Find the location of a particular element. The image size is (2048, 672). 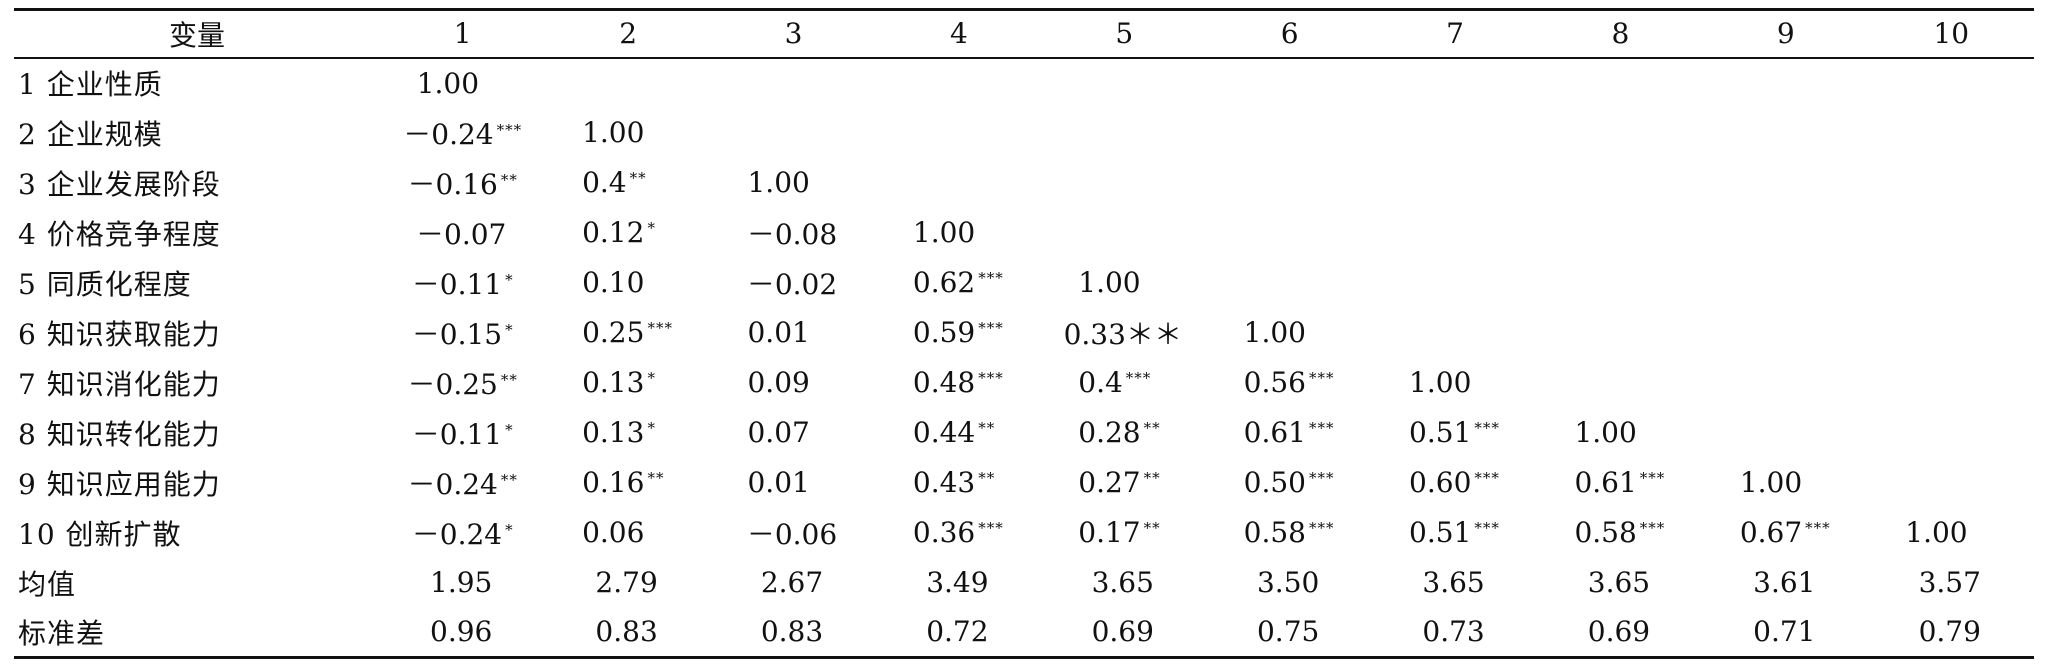

cell-content: －0.24 ** is located at coordinates (463, 483).